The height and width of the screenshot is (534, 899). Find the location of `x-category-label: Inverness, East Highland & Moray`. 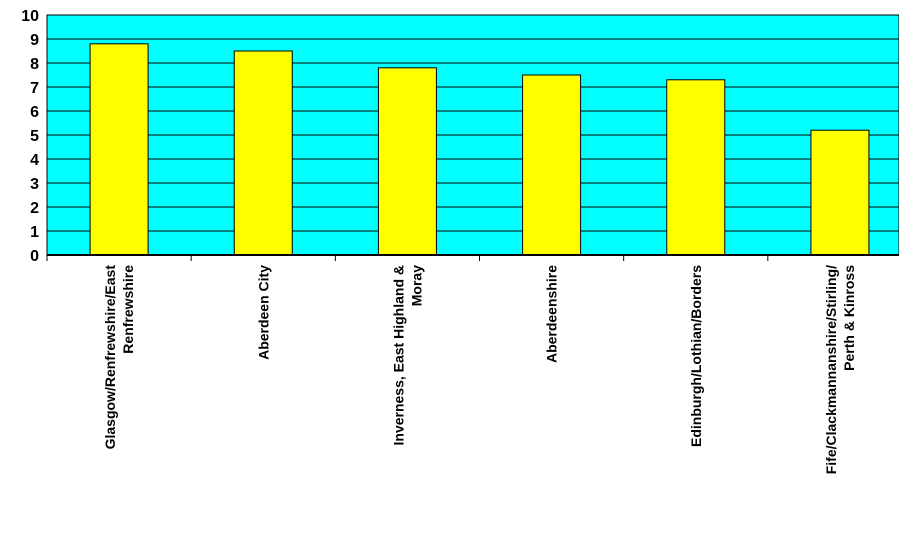

x-category-label: Inverness, East Highland & Moray is located at coordinates (407, 355).